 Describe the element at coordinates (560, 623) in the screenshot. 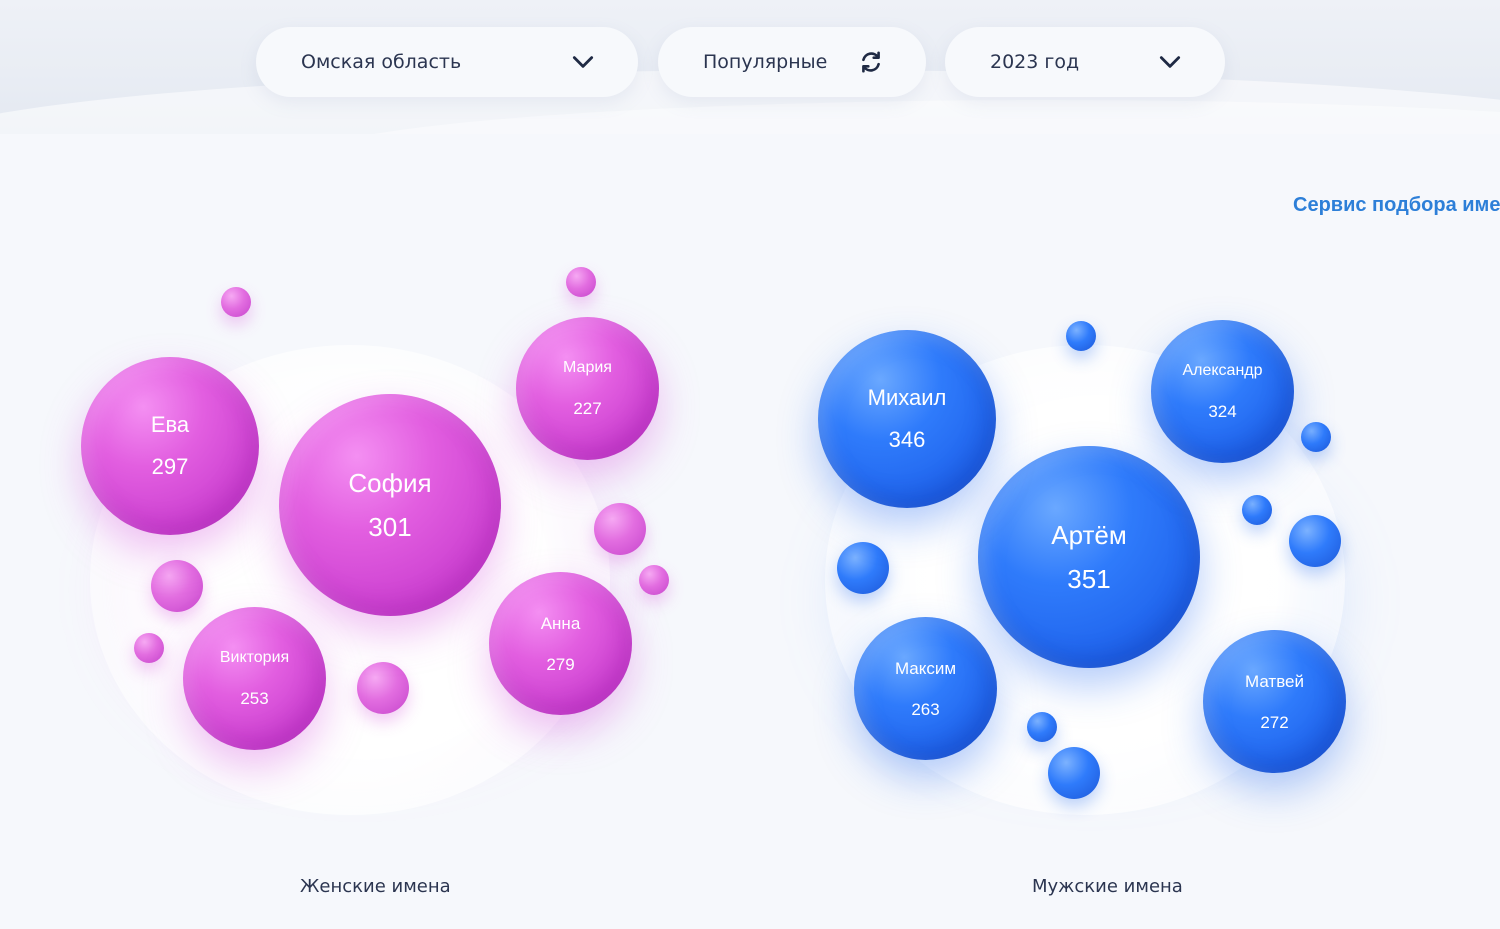

I see `name-bubble-name: Анна` at that location.